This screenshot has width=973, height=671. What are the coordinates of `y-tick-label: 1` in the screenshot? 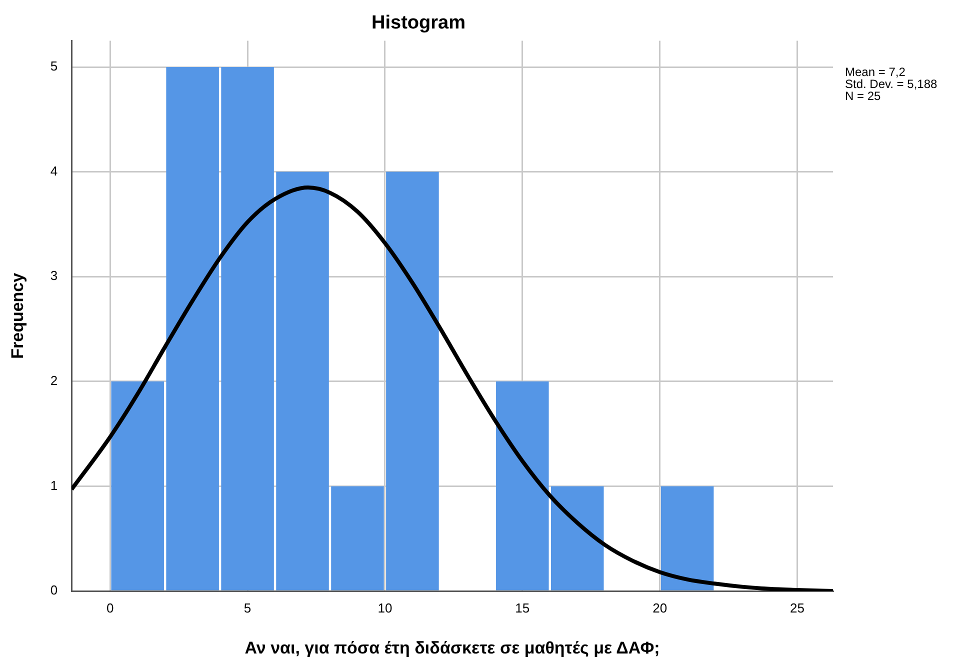 It's located at (54, 485).